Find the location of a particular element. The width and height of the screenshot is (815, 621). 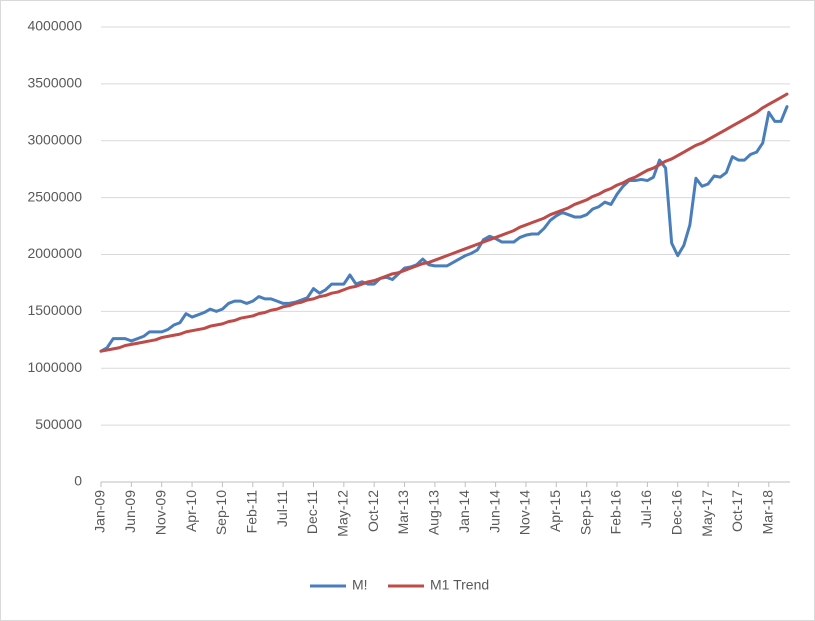

y-tick-label: 0 is located at coordinates (78, 481).